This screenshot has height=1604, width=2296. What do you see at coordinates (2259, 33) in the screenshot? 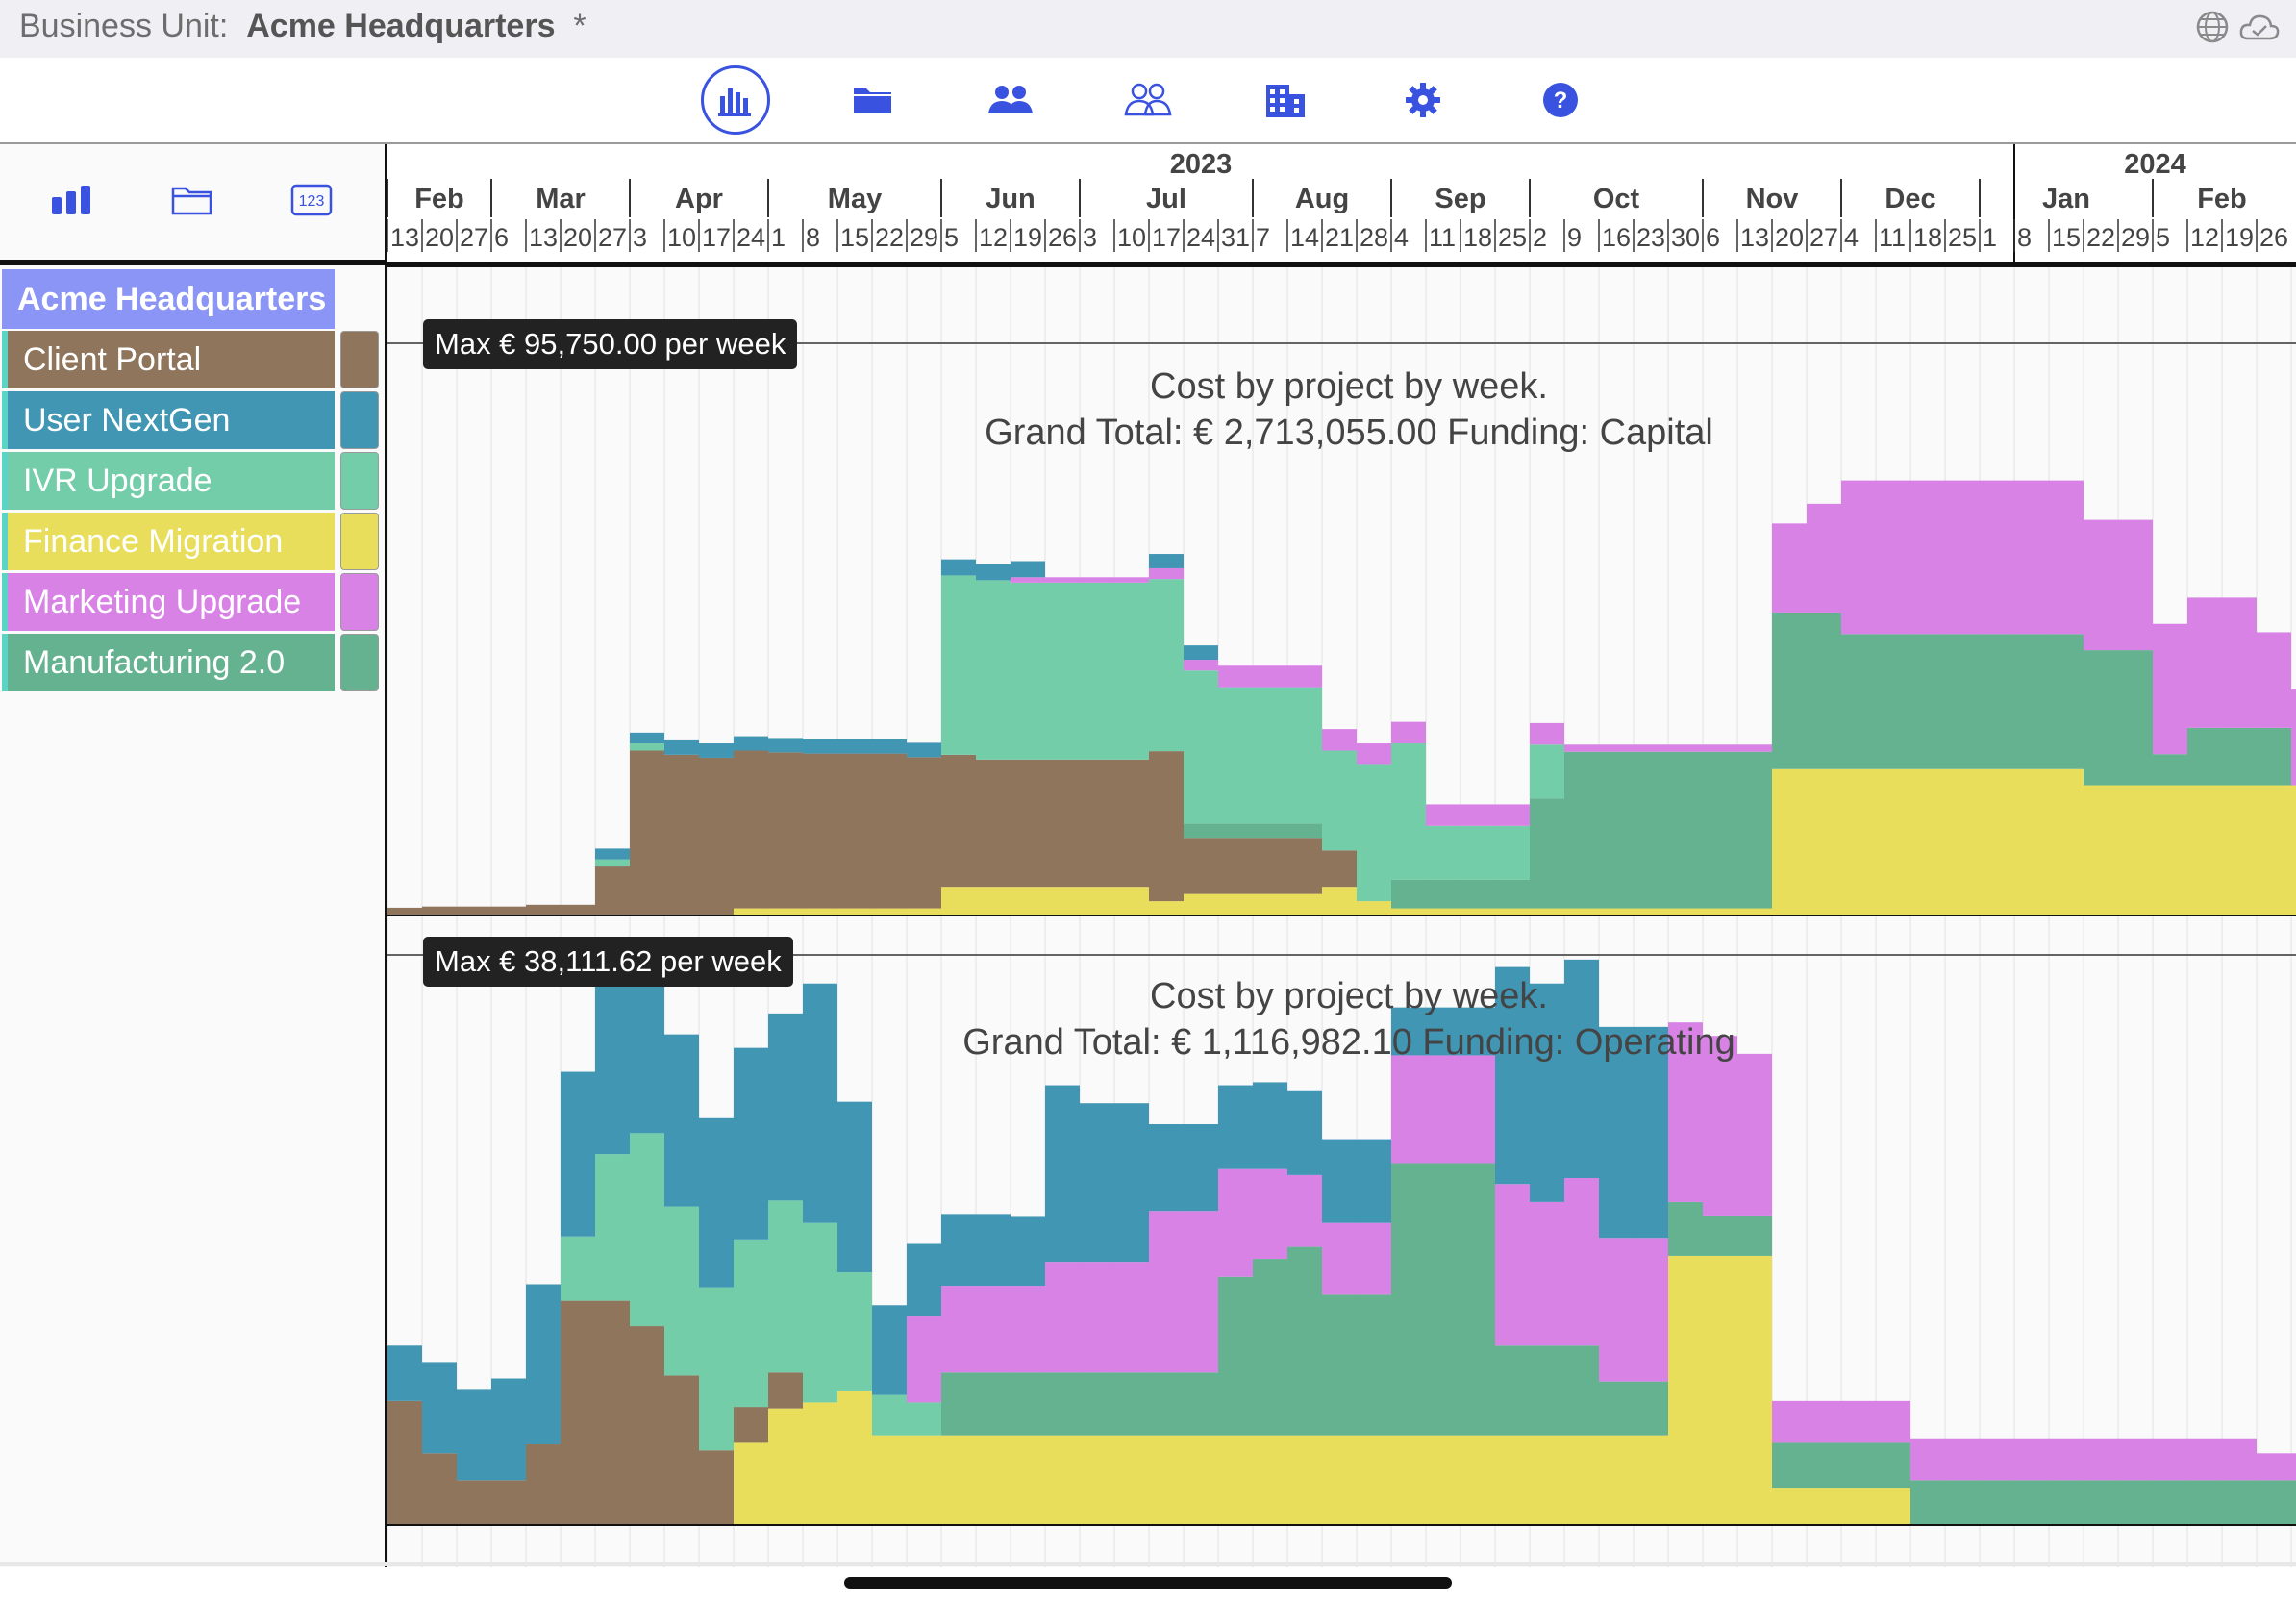
I see `cloud-icon` at bounding box center [2259, 33].